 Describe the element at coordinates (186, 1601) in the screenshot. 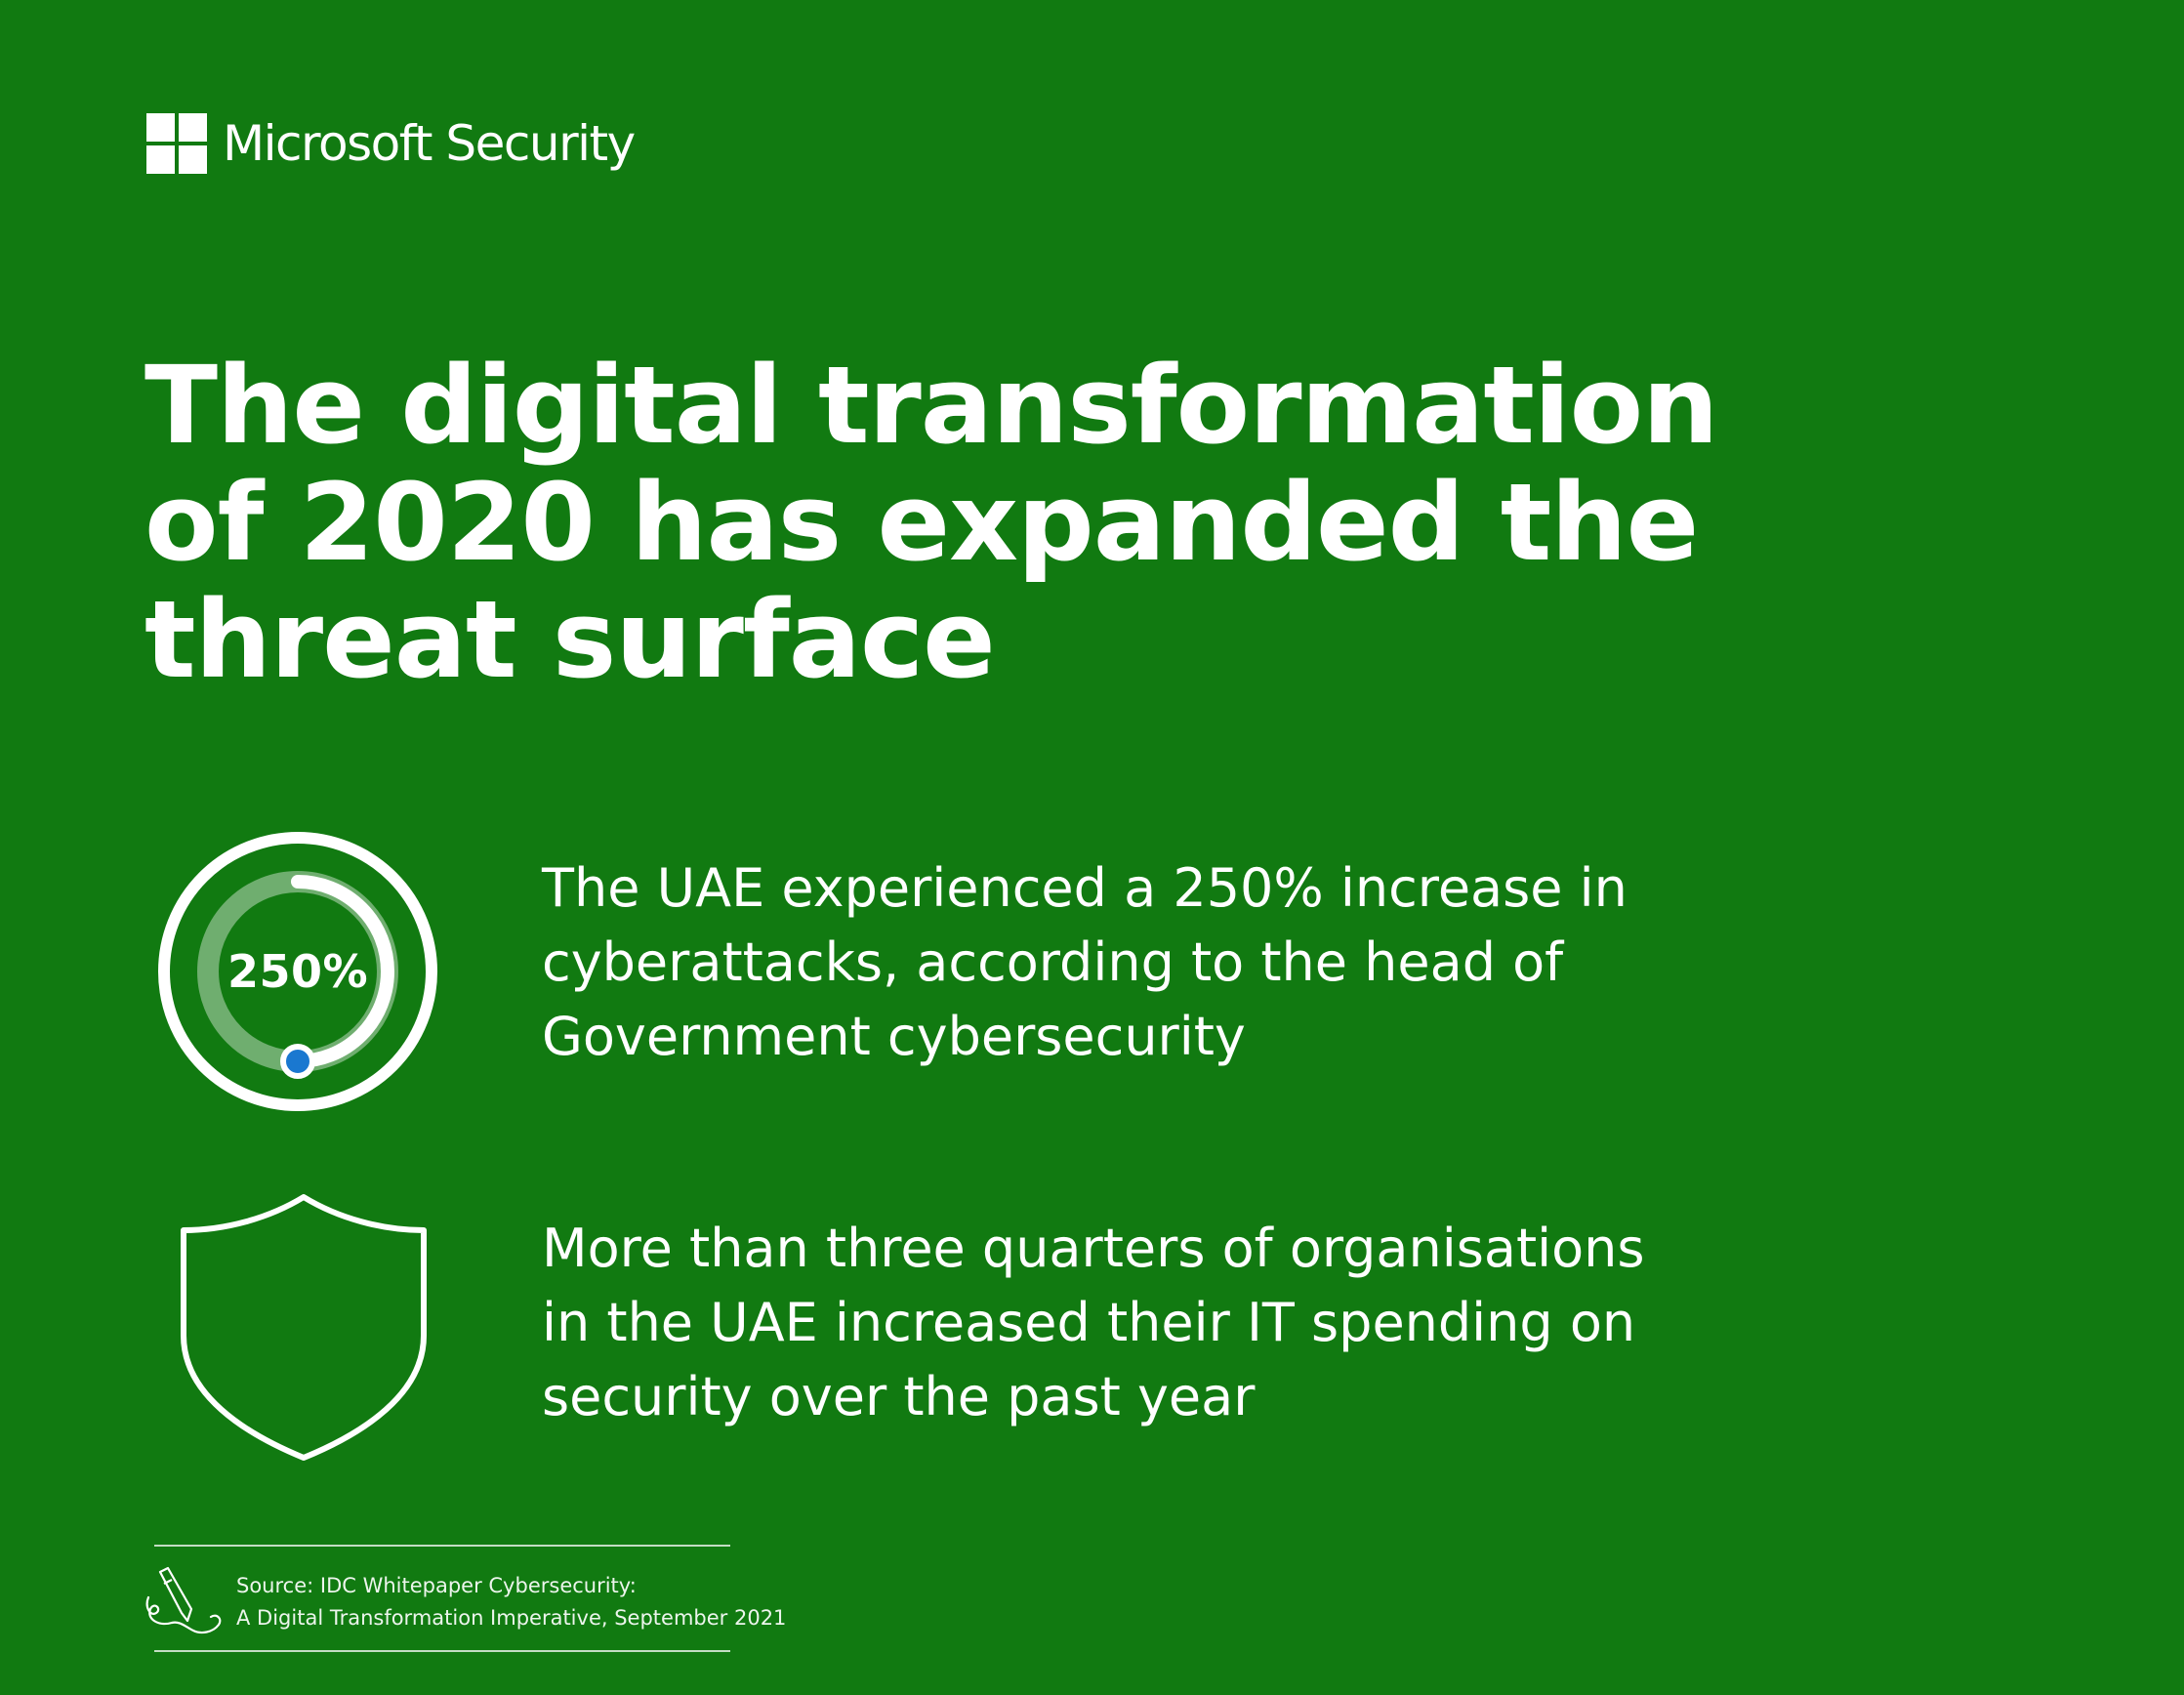

I see `pen-writing-icon` at that location.